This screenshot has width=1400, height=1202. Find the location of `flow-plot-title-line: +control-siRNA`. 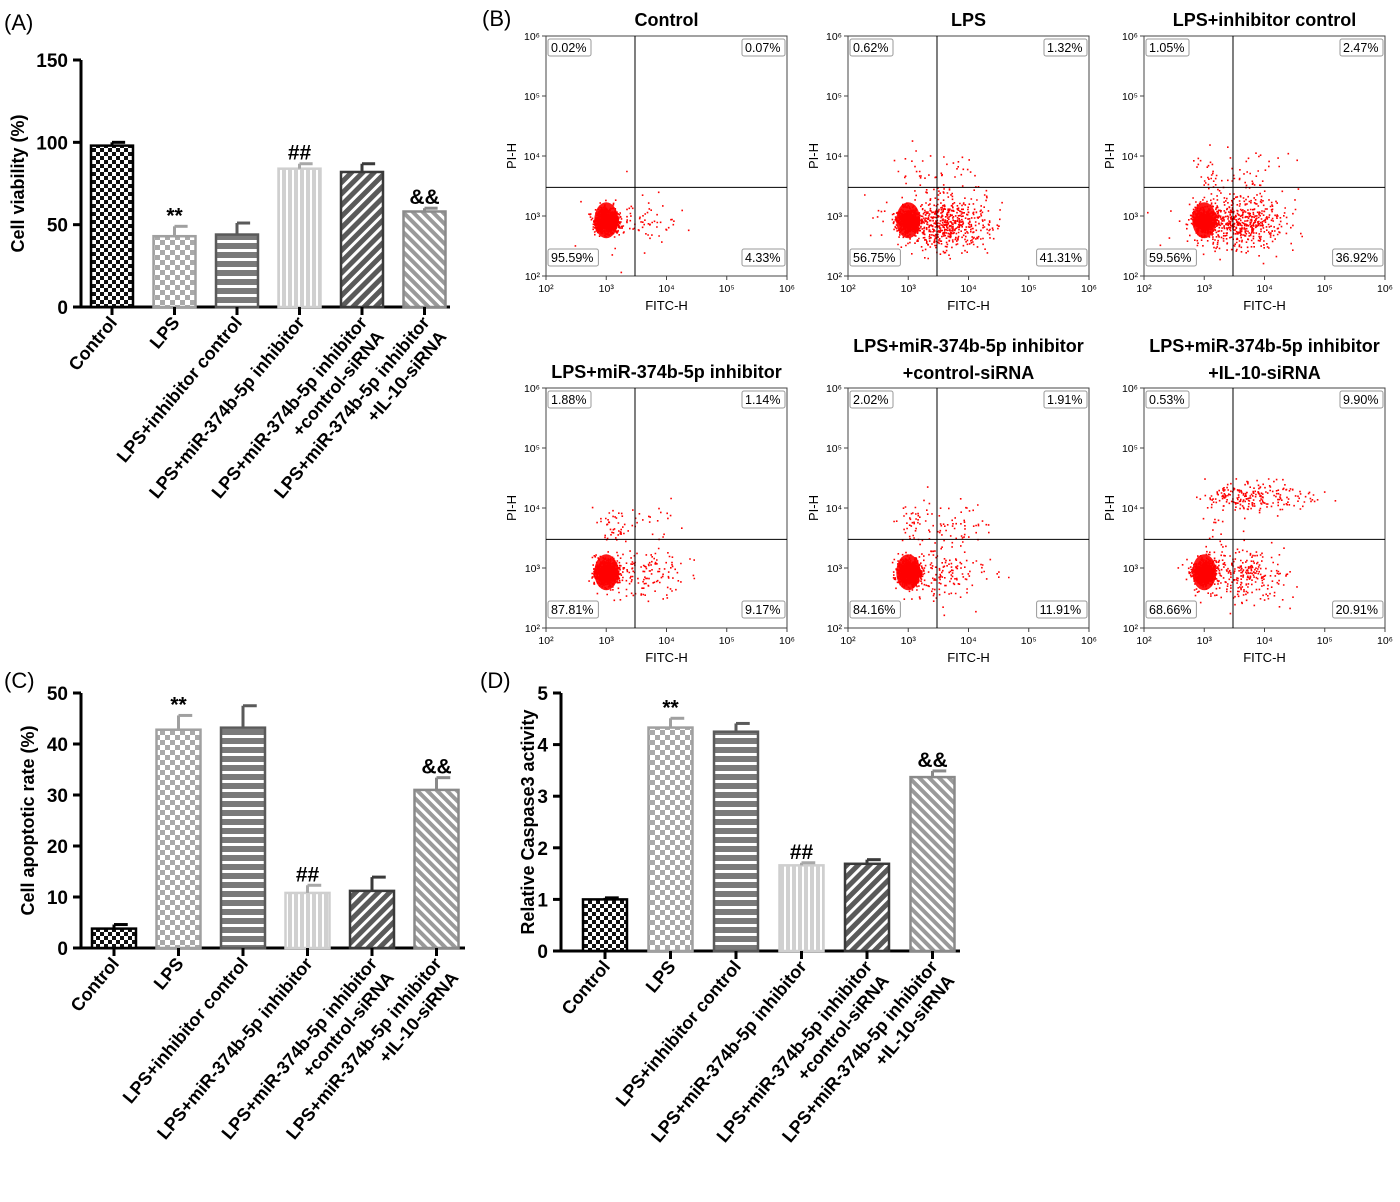

flow-plot-title-line: +control-siRNA is located at coordinates (969, 373).